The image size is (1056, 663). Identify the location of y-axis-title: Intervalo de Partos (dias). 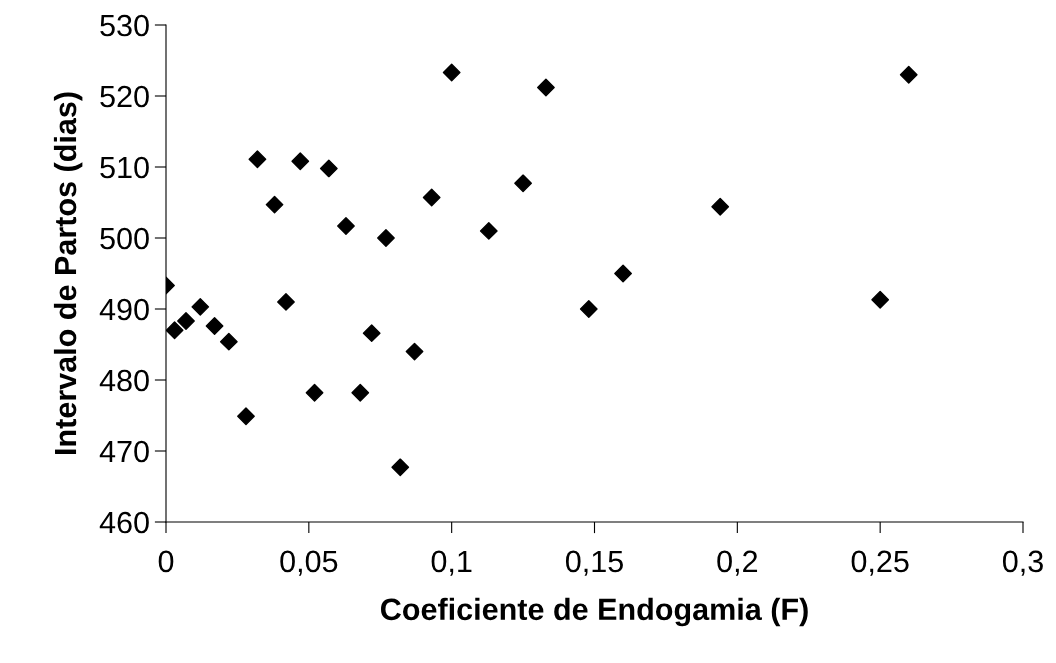
(68, 273).